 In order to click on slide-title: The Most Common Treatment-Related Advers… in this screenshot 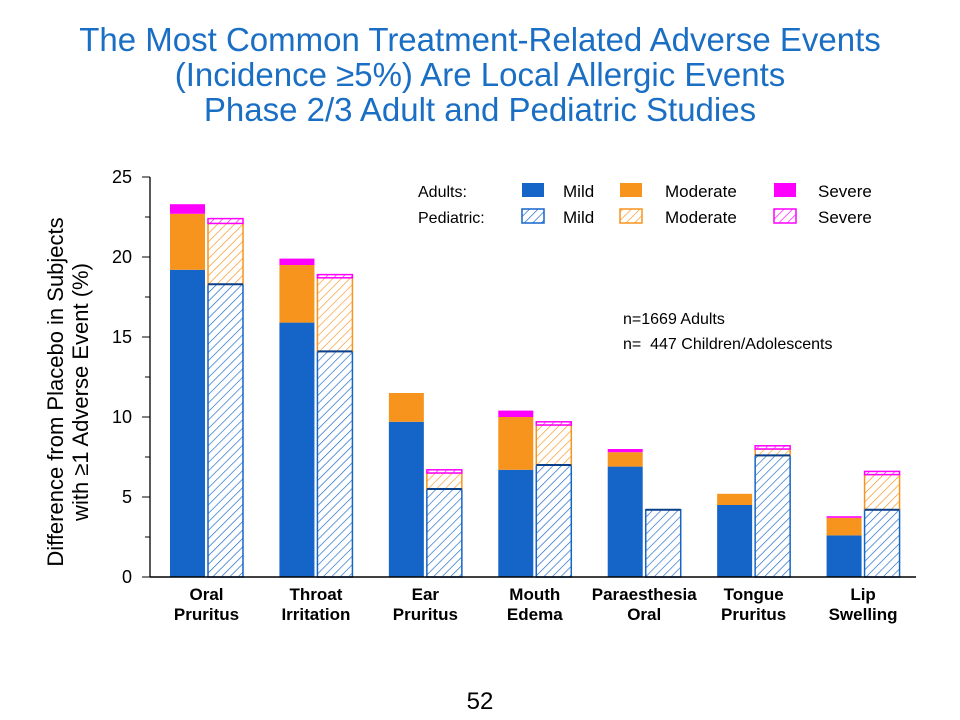, I will do `click(480, 74)`.